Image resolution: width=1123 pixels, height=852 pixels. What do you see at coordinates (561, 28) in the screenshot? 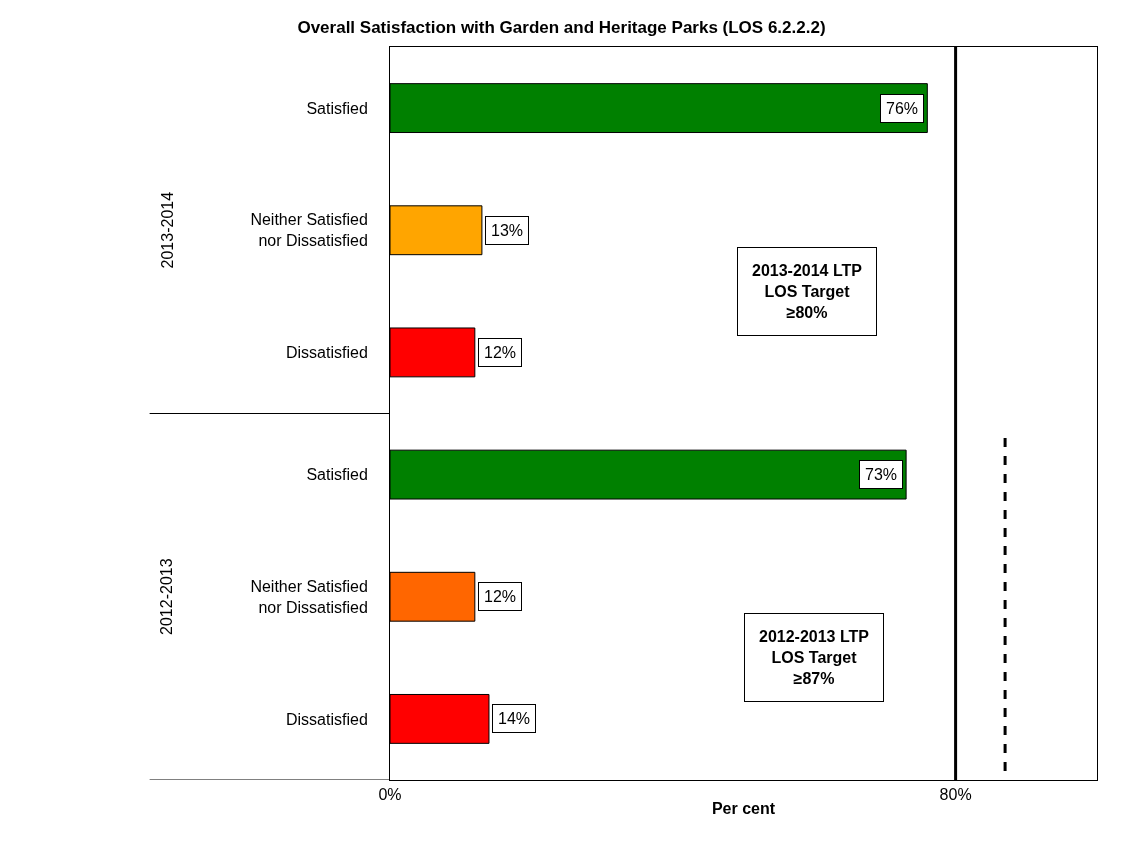
I see `chart-title: Overall Satisfaction with Garden and Heritage Parks (LOS 6.2.2.2)` at bounding box center [561, 28].